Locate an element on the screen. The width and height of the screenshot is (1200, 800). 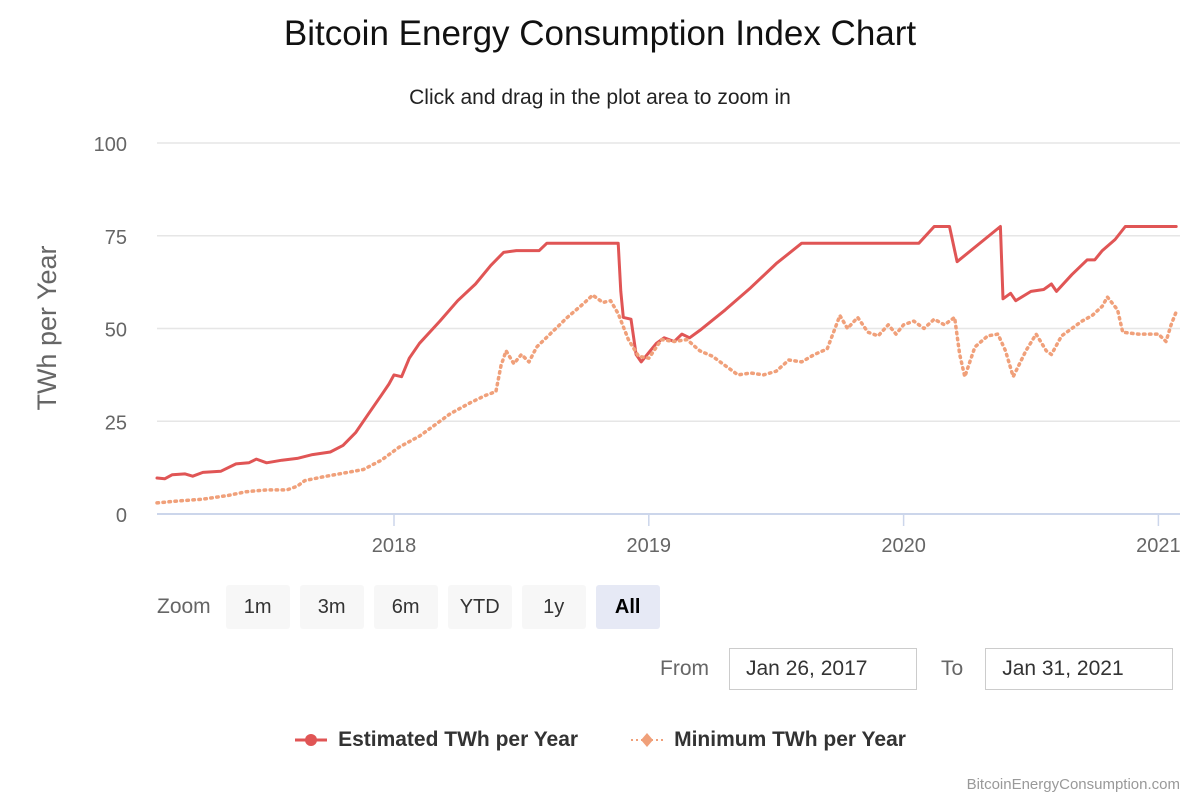
legend-item-estimated: Estimated TWh per Year is located at coordinates (436, 740).